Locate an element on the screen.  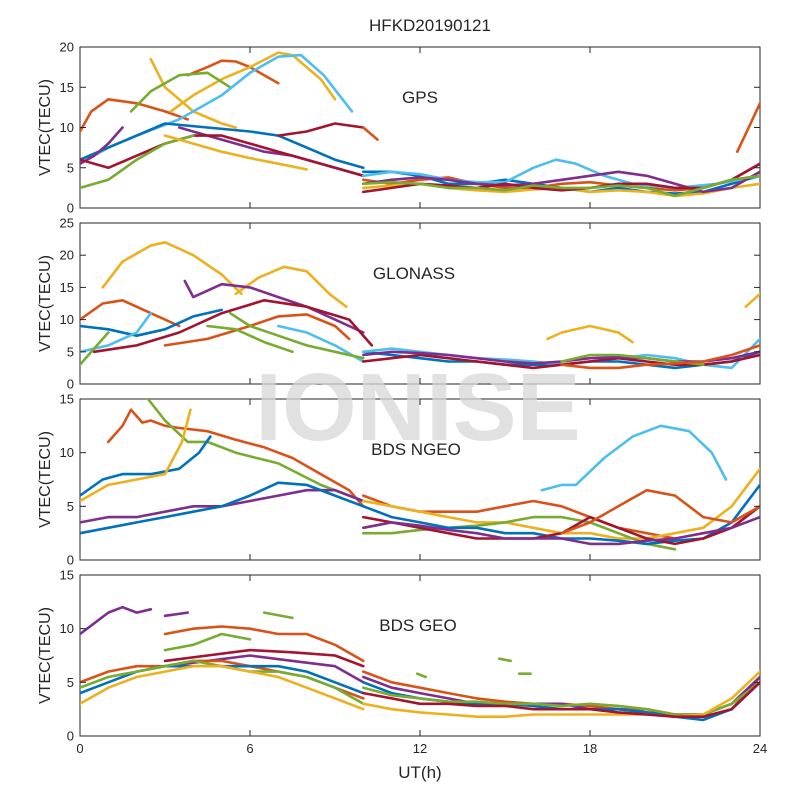
panel-3-ytick-label-10: 10 is located at coordinates (67, 452).